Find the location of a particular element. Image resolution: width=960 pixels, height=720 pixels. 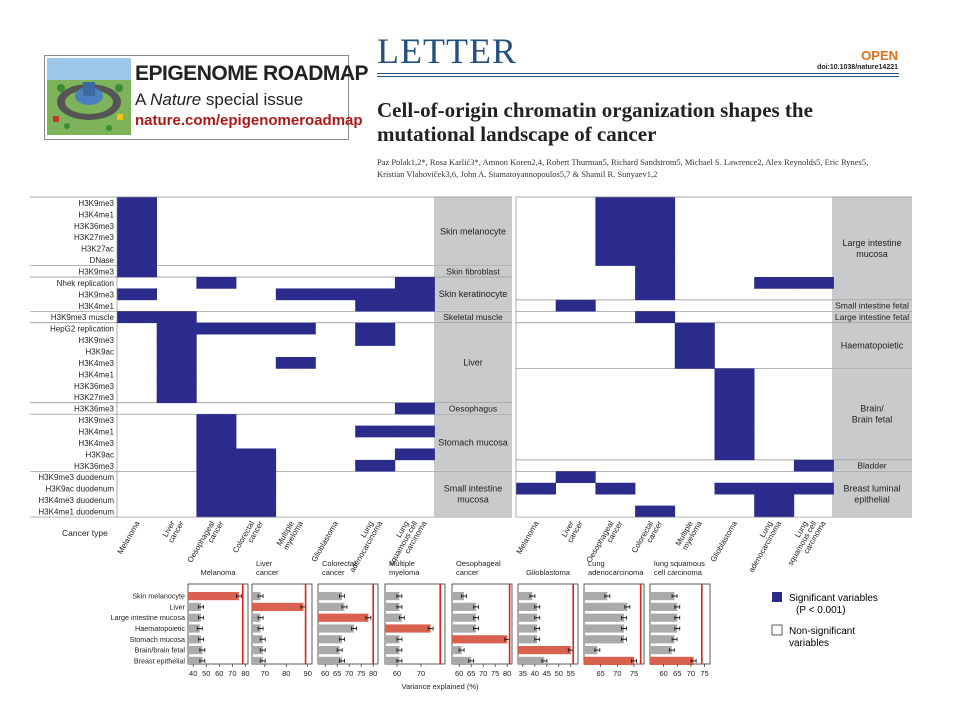

tissue-label: Brain/ is located at coordinates (872, 409).